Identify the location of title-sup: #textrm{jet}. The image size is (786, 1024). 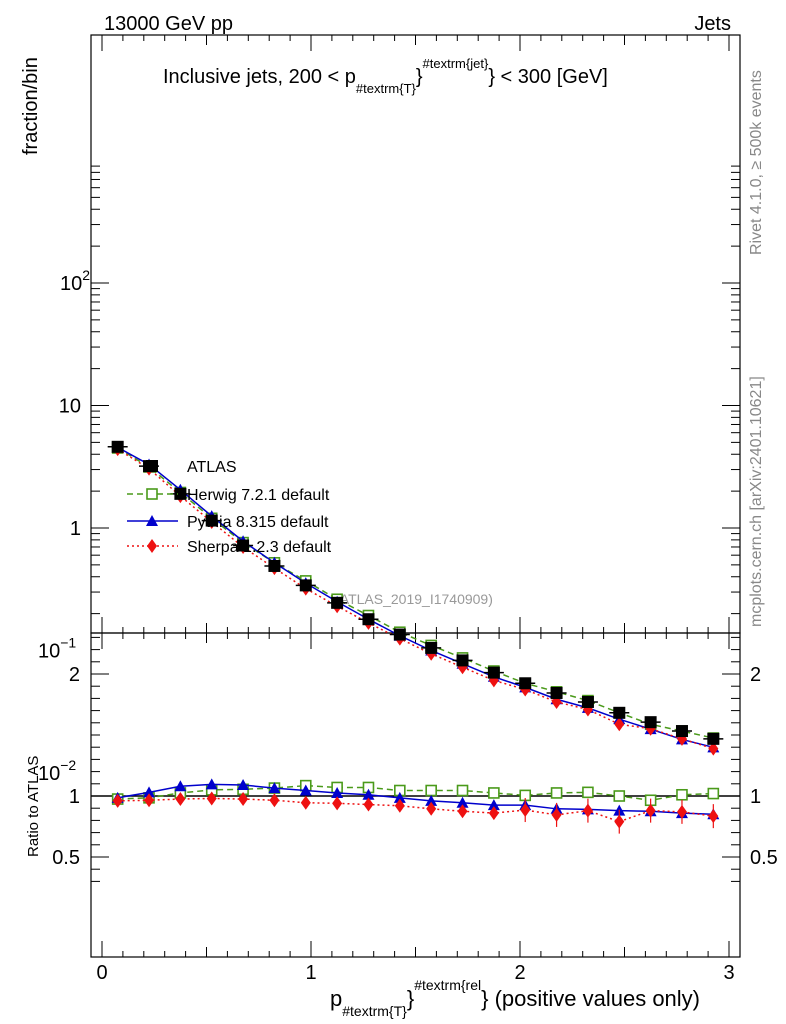
(456, 63).